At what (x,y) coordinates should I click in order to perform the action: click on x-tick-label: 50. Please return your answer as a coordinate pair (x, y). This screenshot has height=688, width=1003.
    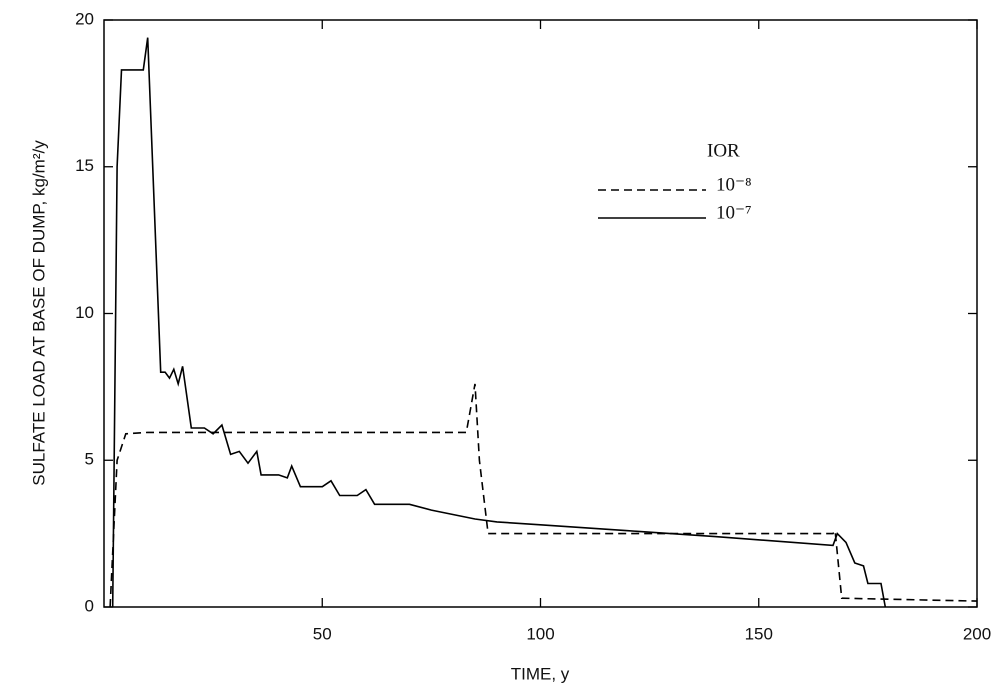
    Looking at the image, I should click on (322, 633).